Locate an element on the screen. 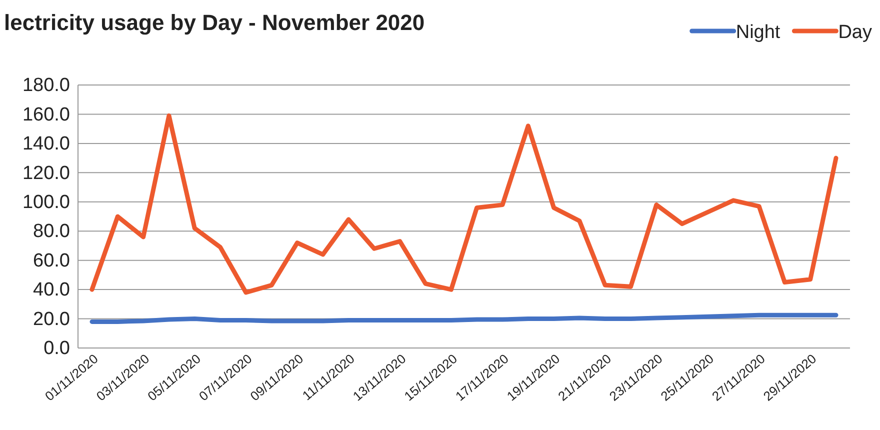  legend-label: Night is located at coordinates (758, 32).